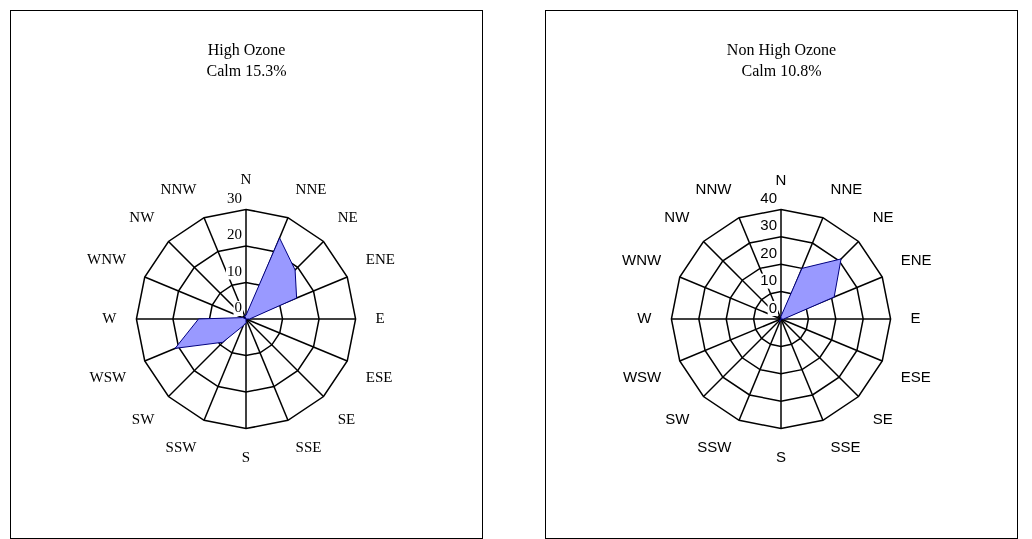 The height and width of the screenshot is (539, 1032). Describe the element at coordinates (246, 70) in the screenshot. I see `chart-subtitle: Calm 15.3%` at that location.